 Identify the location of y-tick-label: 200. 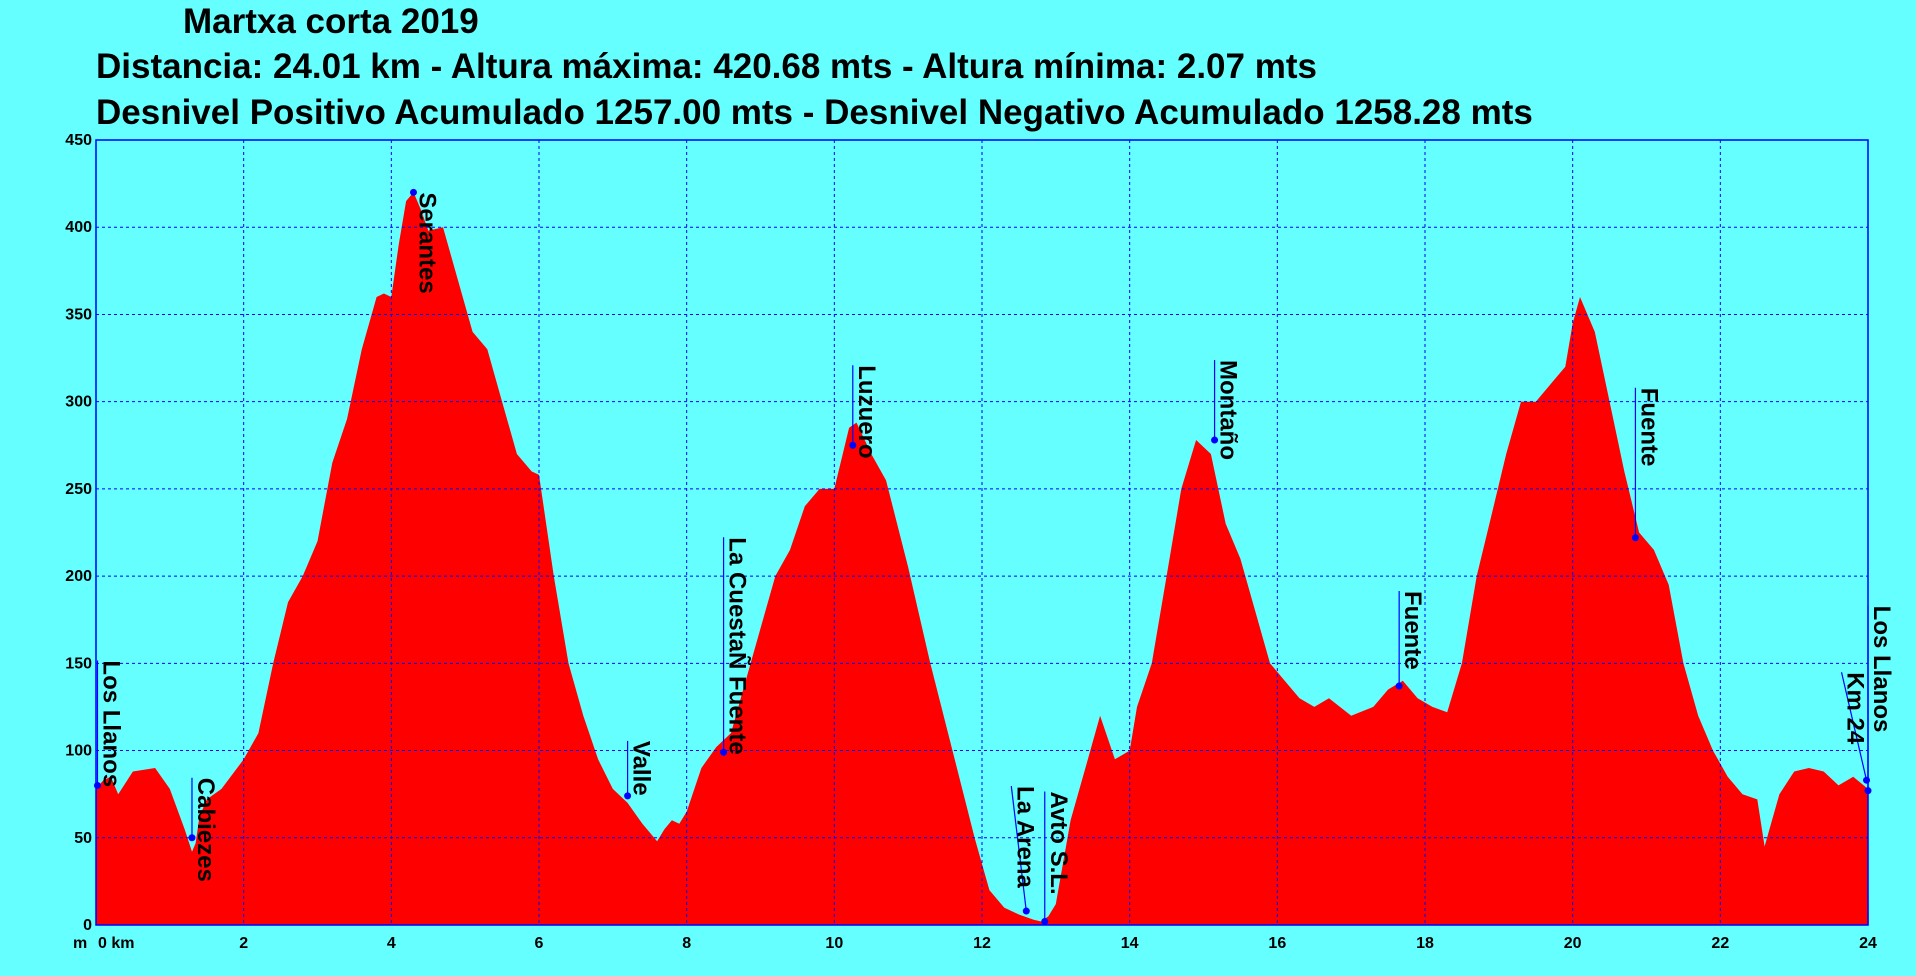
(78, 576).